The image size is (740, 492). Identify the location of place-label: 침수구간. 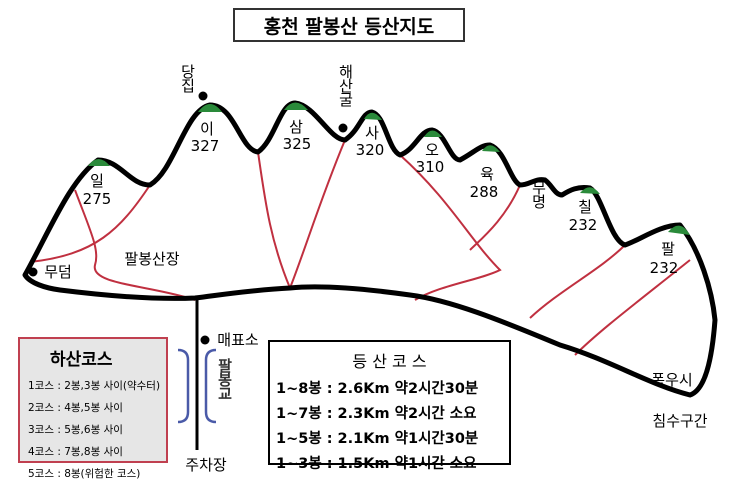
(680, 421).